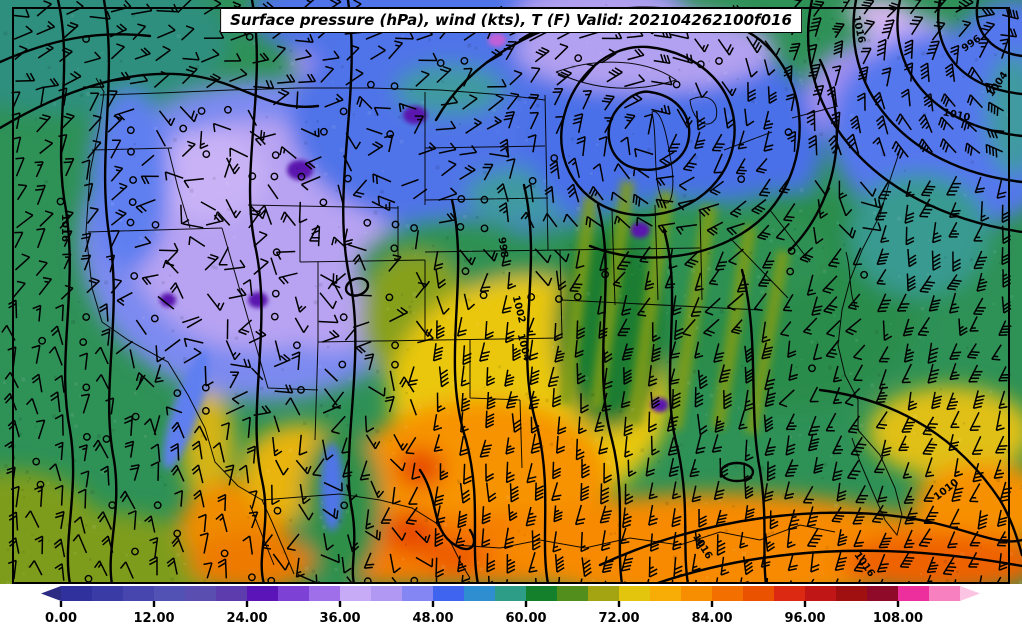 The width and height of the screenshot is (1022, 632). Describe the element at coordinates (898, 618) in the screenshot. I see `colorbar-tick-label: 108.00` at that location.